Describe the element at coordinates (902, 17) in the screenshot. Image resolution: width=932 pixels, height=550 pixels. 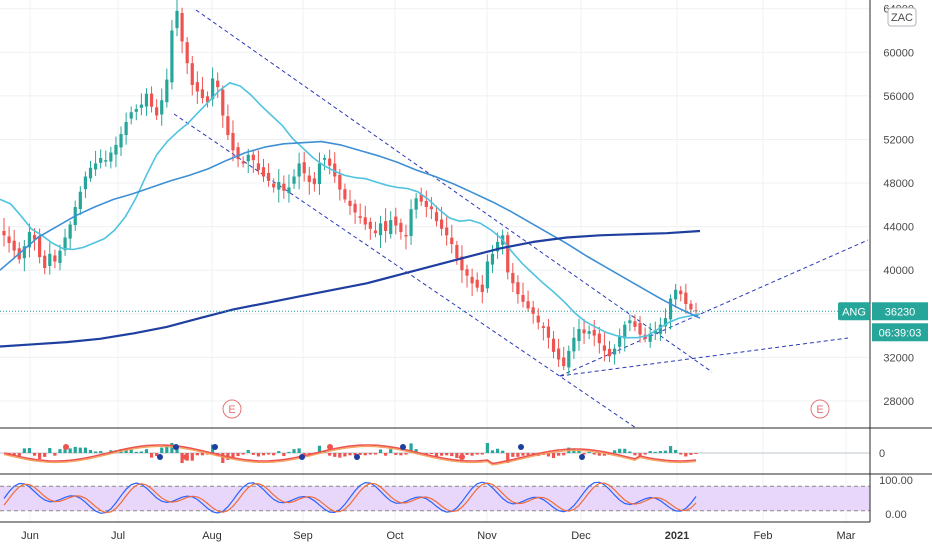
I see `currency-badge` at that location.